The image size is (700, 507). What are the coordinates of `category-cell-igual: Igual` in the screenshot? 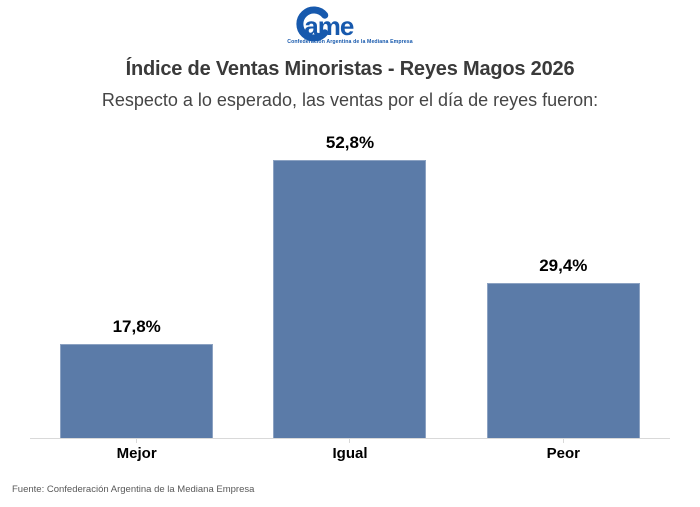 It's located at (349, 450).